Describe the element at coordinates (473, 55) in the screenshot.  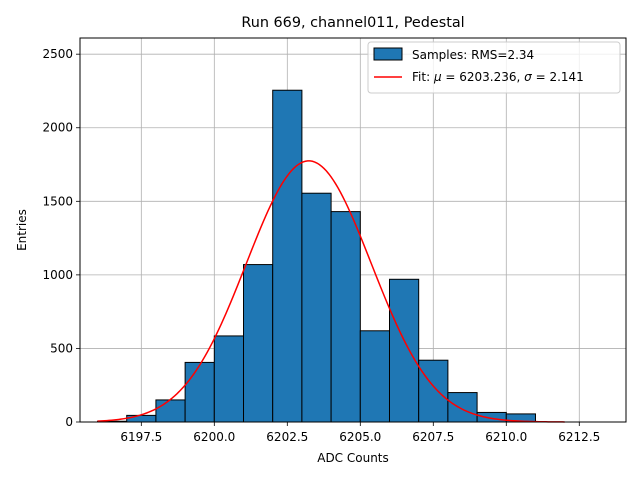
I see `legend-histogram-label: Samples: RMS=2.34` at that location.